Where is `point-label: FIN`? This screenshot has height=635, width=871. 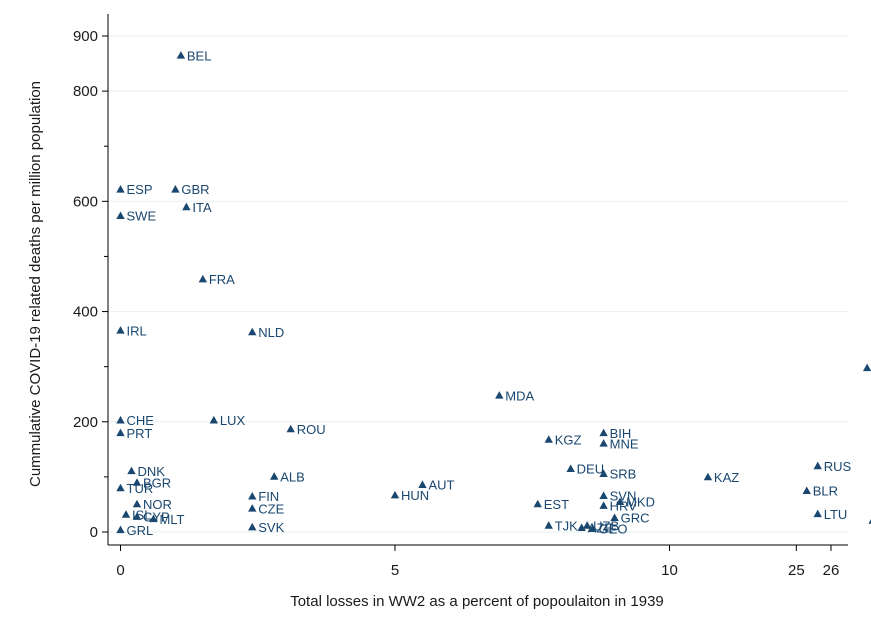
point-label: FIN is located at coordinates (268, 496).